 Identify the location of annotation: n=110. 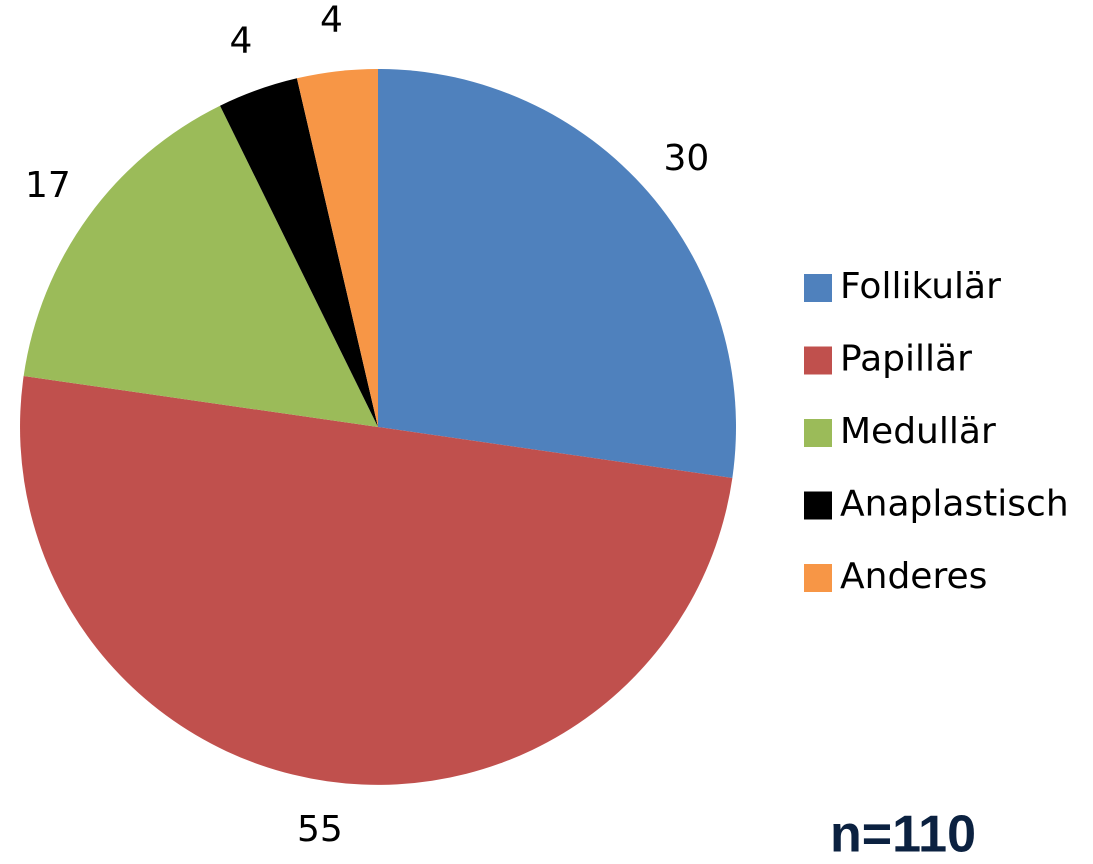
(903, 835).